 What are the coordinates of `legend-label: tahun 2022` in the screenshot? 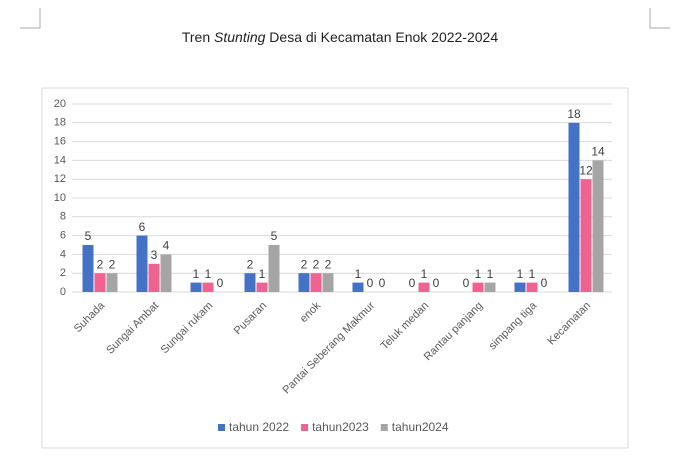 It's located at (259, 427).